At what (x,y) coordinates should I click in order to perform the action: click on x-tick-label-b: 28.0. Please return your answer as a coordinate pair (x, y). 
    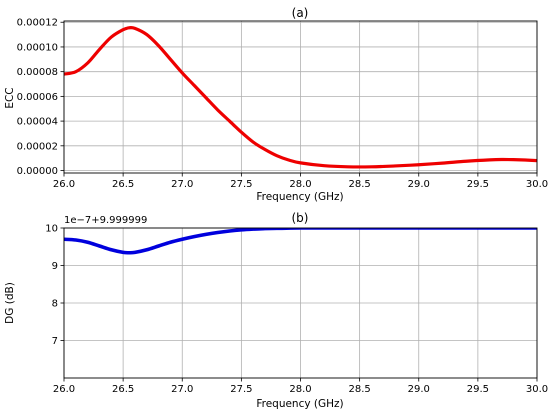
    Looking at the image, I should click on (300, 389).